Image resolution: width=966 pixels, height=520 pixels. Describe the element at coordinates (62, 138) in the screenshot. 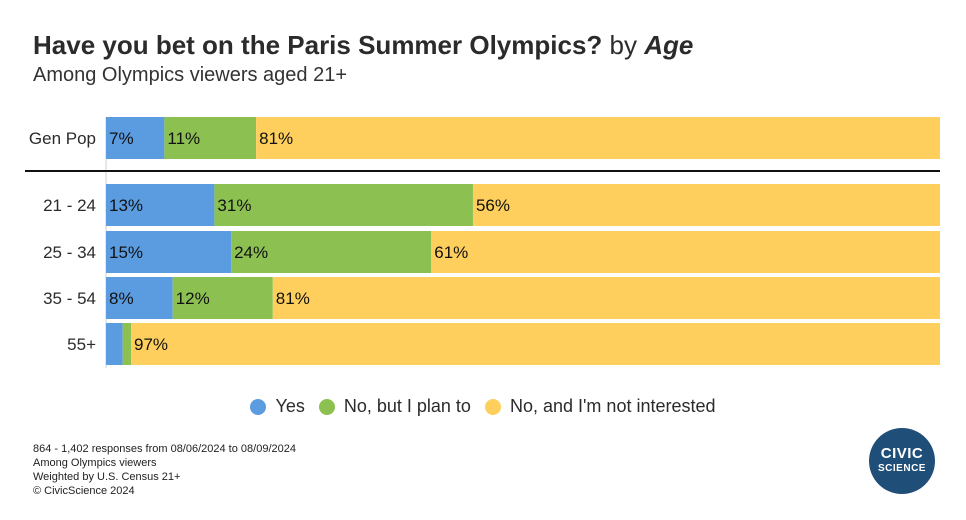

I see `category-label: Gen Pop` at that location.